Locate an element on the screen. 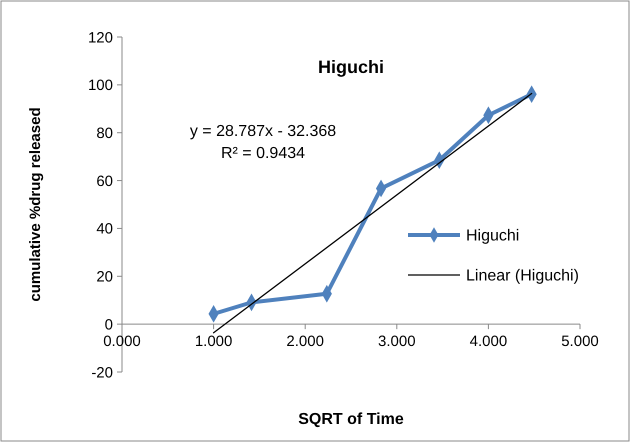  y-tick-label: 60 is located at coordinates (104, 181).